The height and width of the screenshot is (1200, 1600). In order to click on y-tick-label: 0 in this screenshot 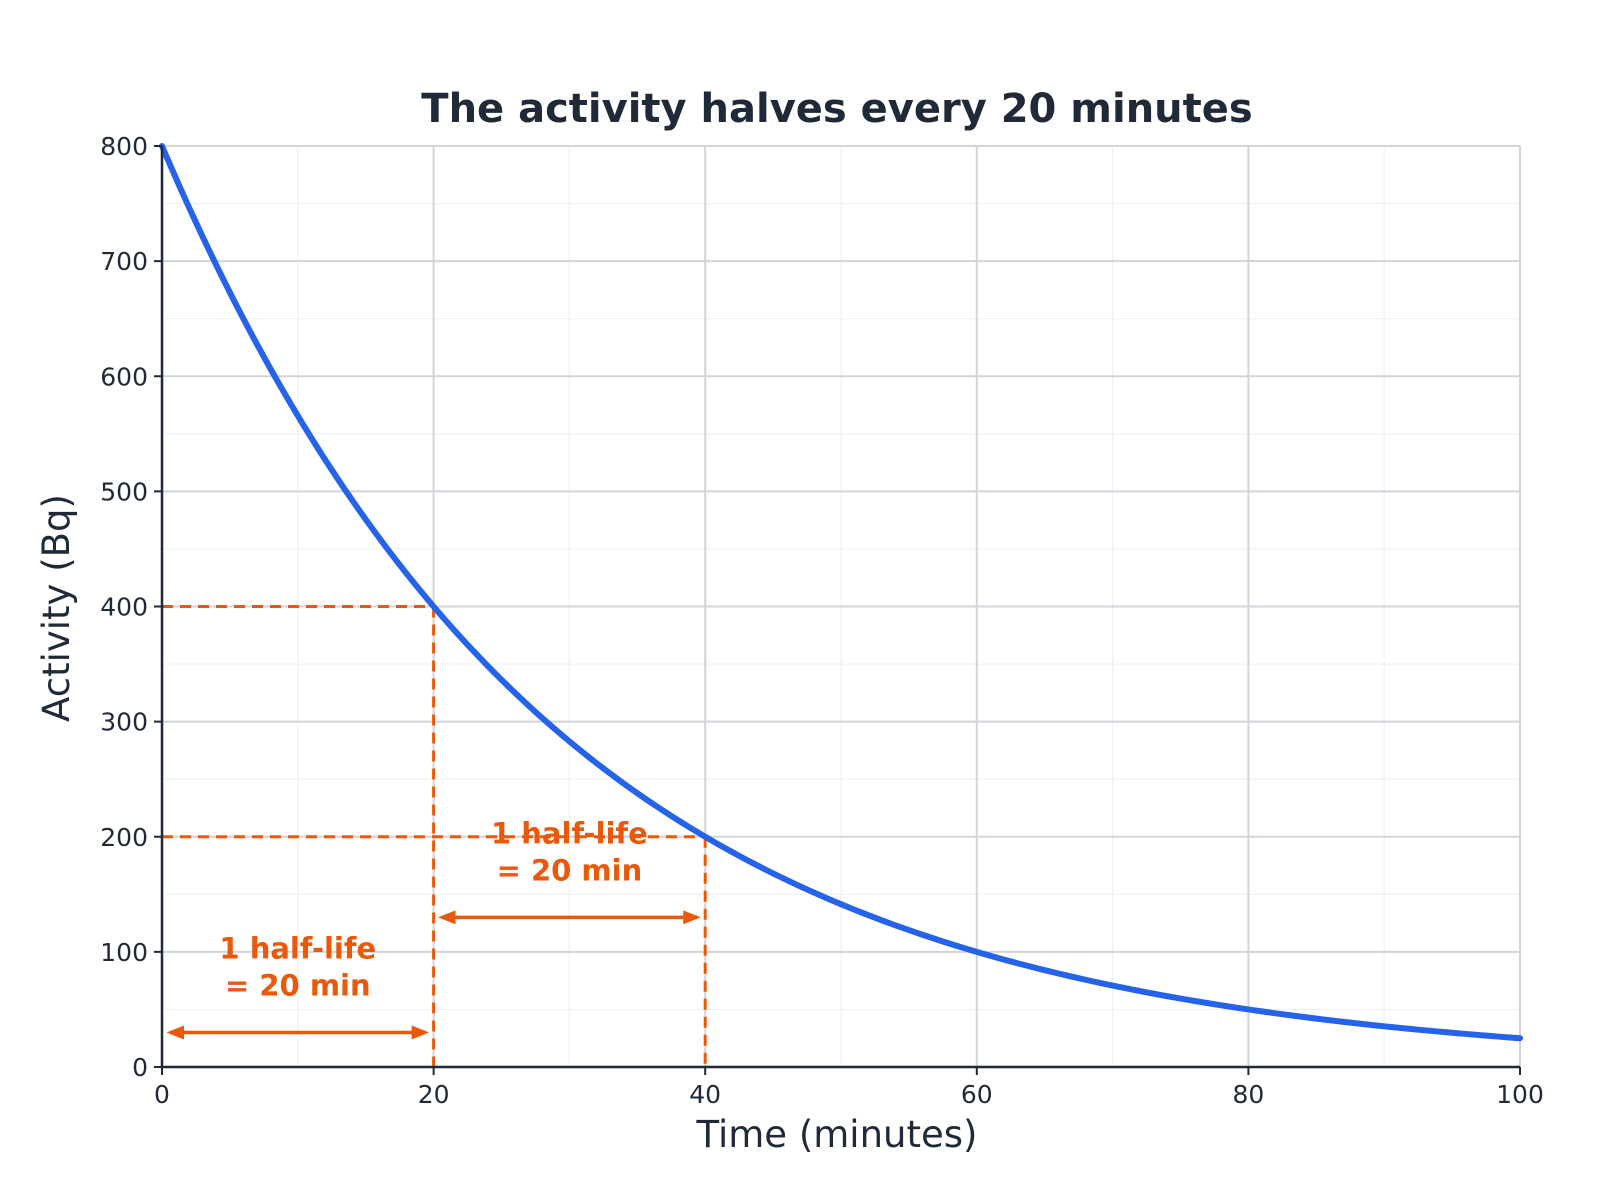, I will do `click(140, 1067)`.